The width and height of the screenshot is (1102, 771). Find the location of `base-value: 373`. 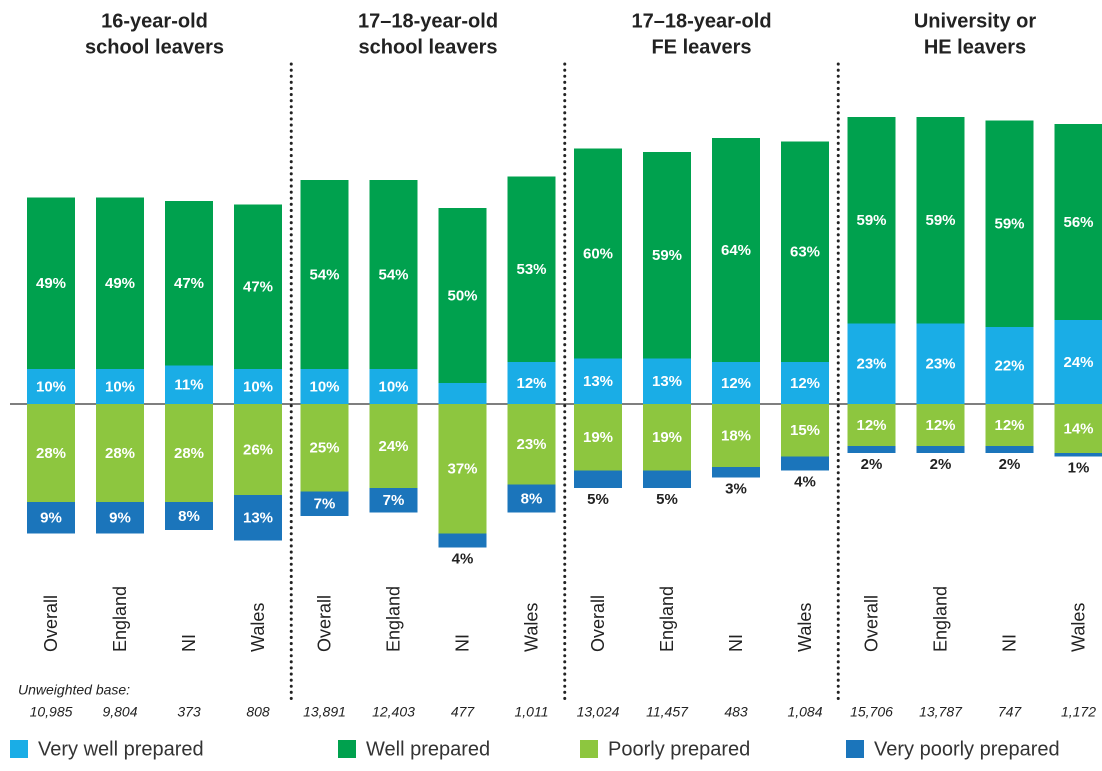

base-value: 373 is located at coordinates (189, 712).